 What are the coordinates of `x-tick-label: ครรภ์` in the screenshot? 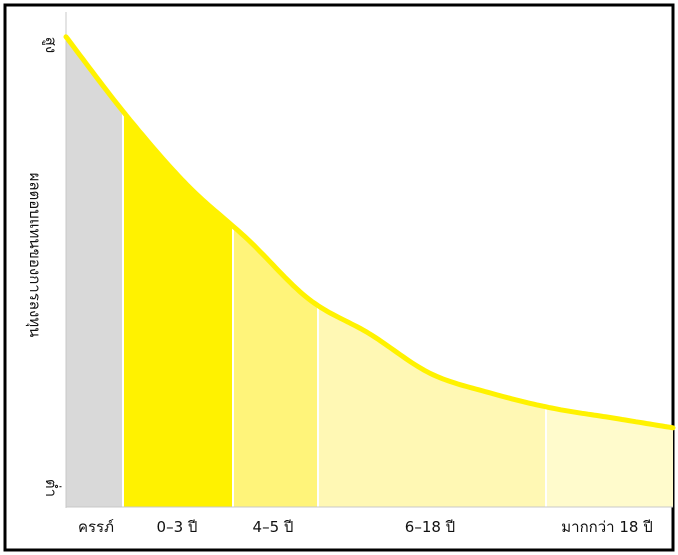 It's located at (96, 527).